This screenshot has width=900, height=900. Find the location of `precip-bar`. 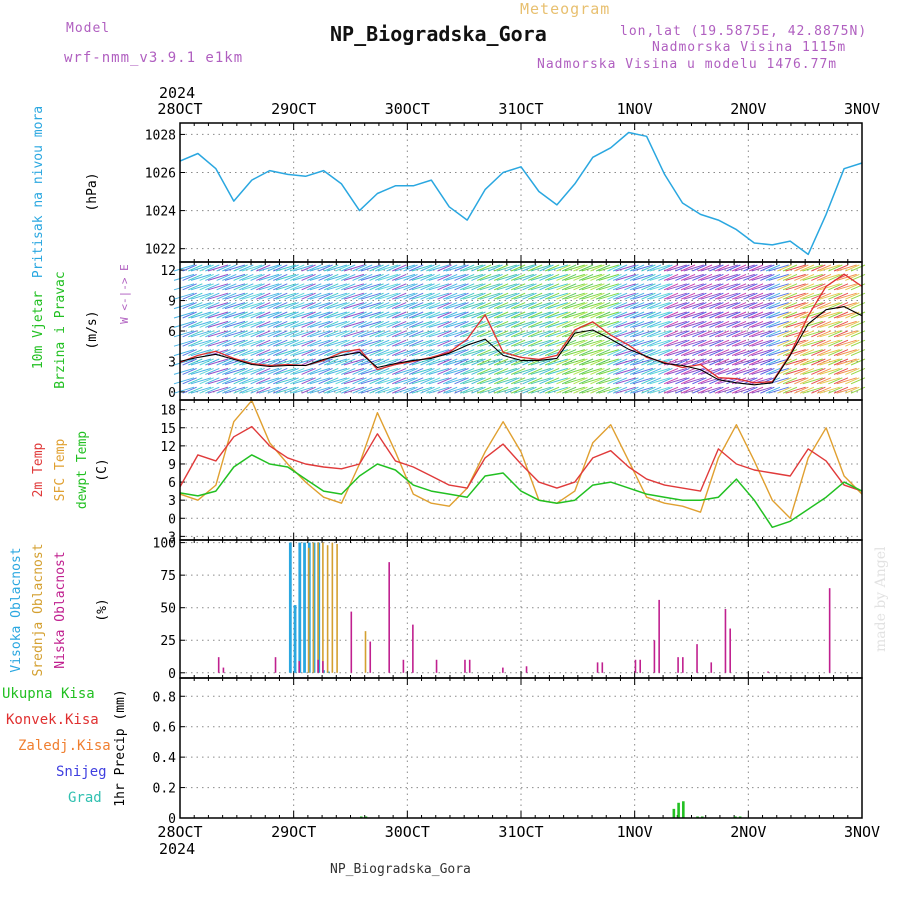

precip-bar is located at coordinates (366, 817).